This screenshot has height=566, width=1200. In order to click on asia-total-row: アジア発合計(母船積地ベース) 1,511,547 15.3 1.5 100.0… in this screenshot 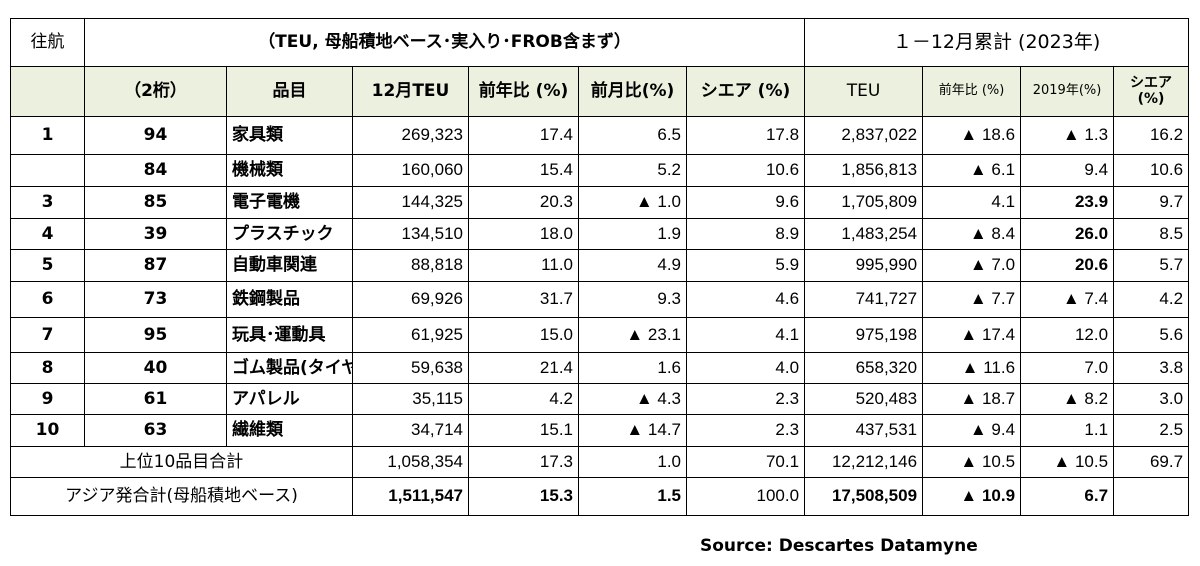, I will do `click(600, 496)`.